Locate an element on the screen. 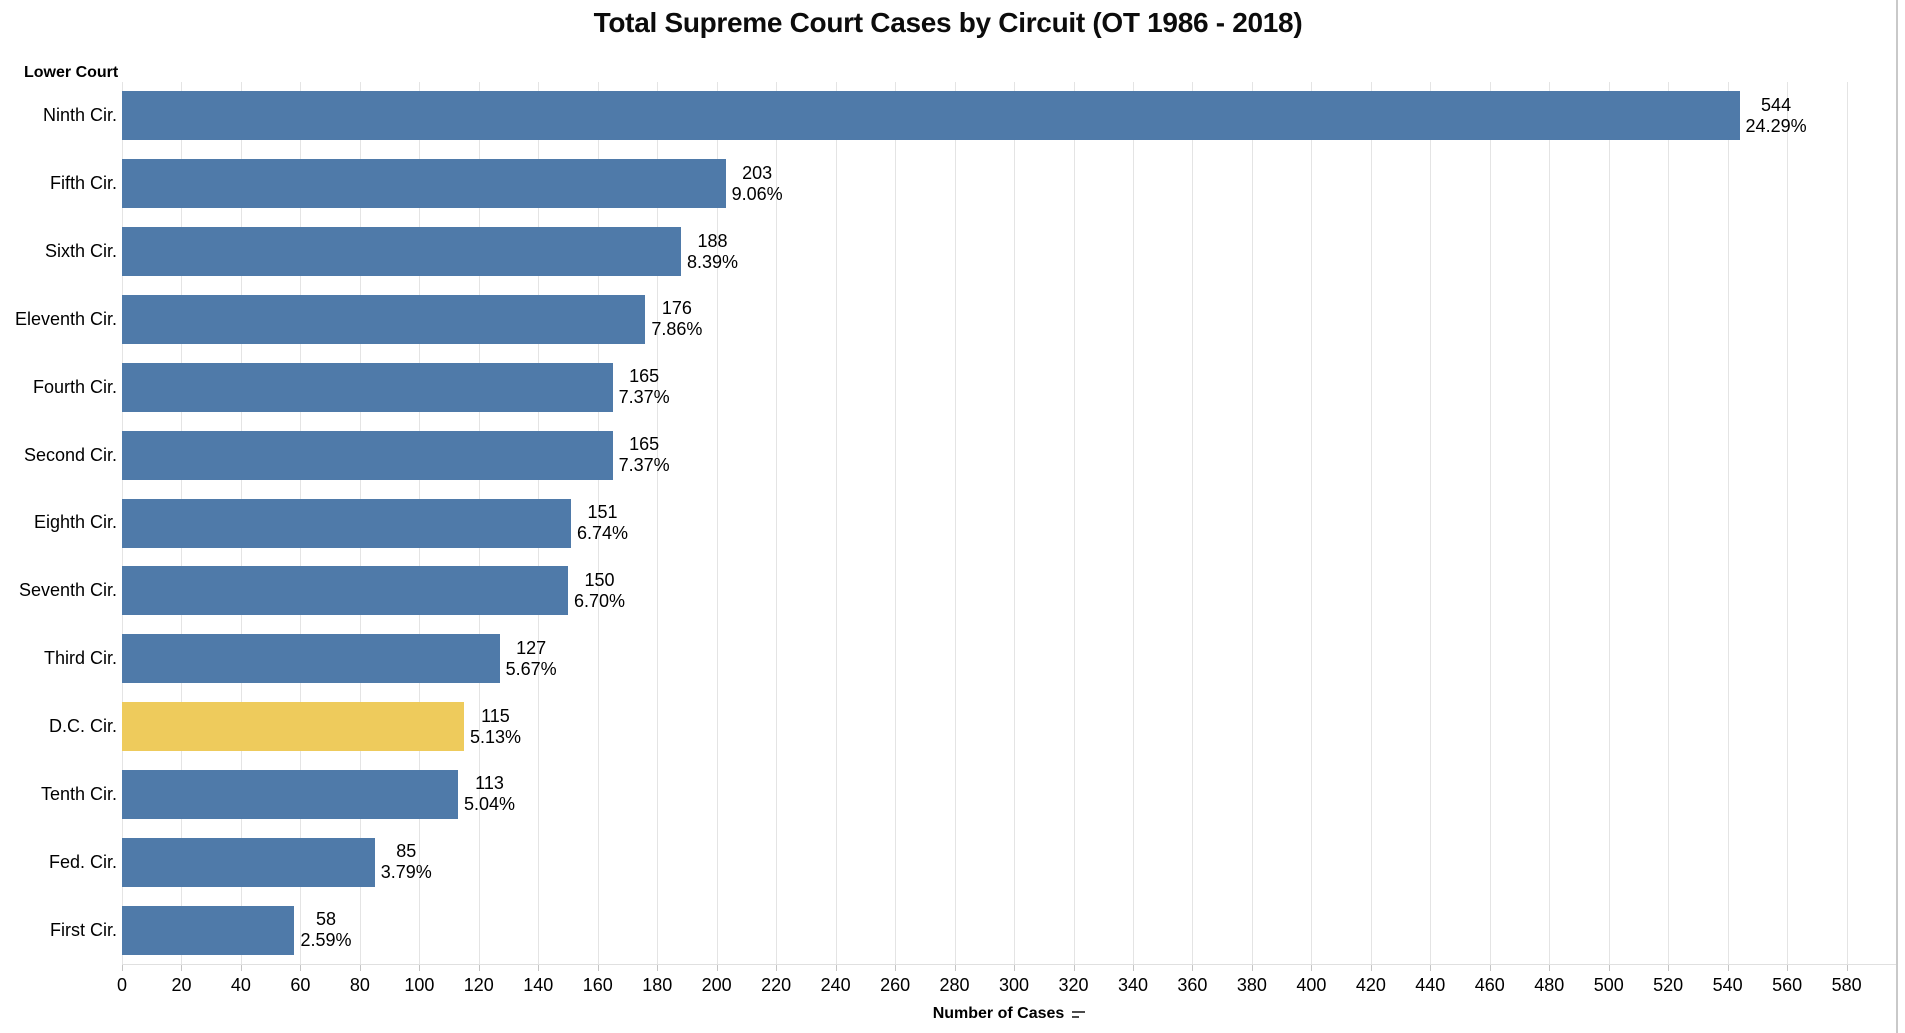 This screenshot has height=1033, width=1905. x-axis-tick-label: 280 is located at coordinates (954, 985).